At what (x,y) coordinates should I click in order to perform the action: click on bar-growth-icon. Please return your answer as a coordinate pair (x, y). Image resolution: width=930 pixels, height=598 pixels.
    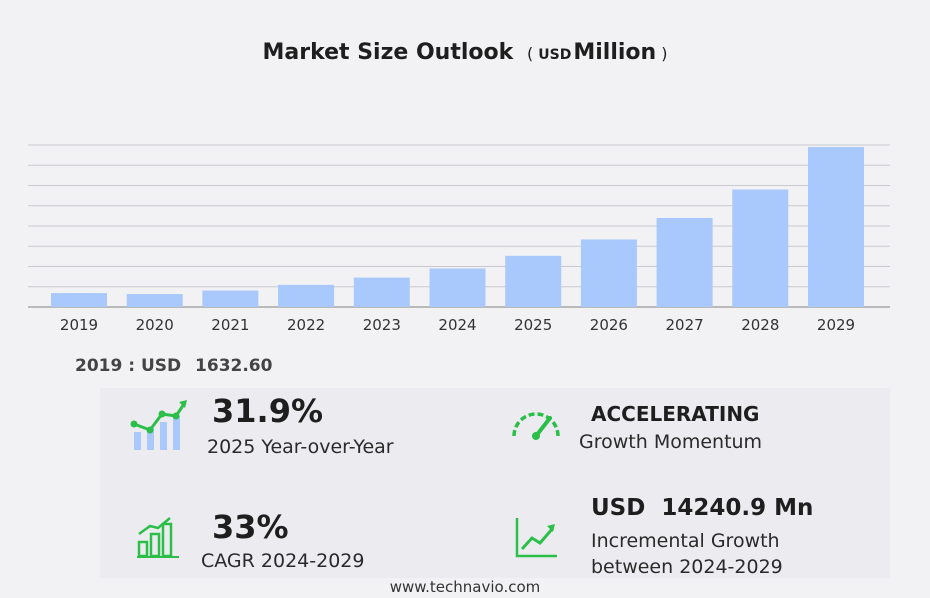
    Looking at the image, I should click on (158, 537).